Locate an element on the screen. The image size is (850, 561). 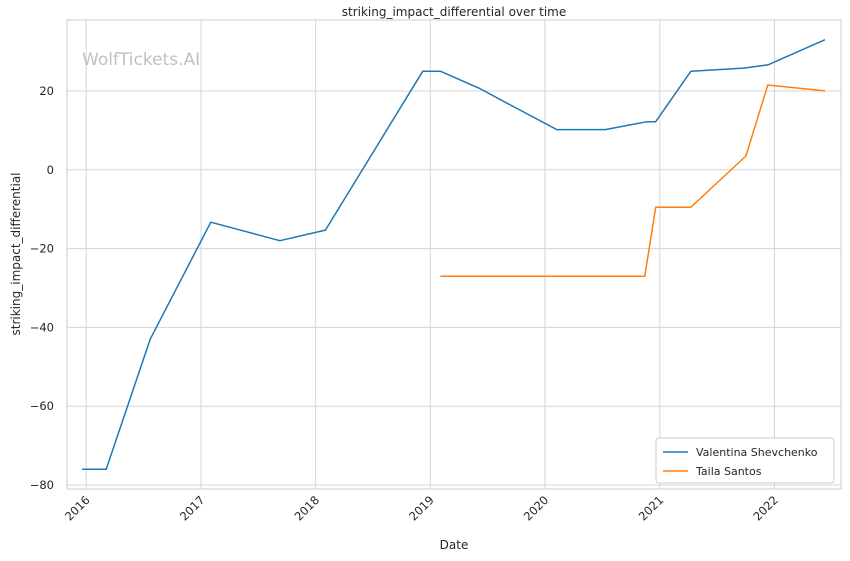
legend-box is located at coordinates (745, 460).